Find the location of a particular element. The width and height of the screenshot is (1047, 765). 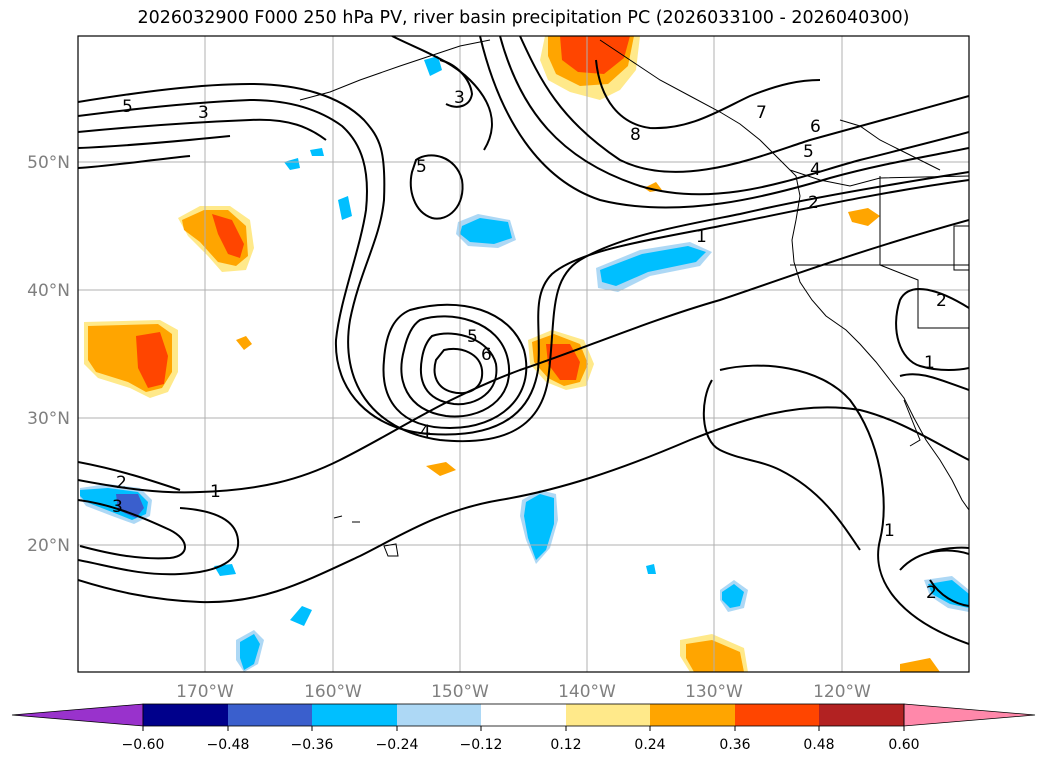

colorbar-tick-label: 0.36 is located at coordinates (734, 745).